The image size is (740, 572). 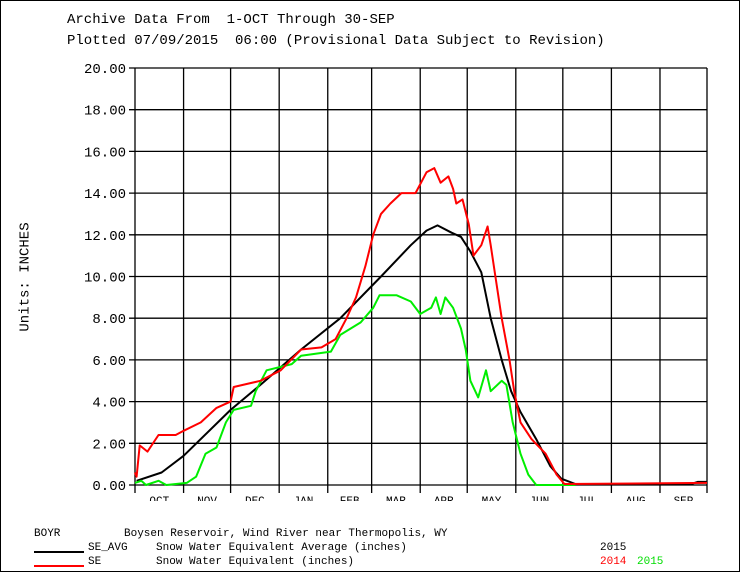 What do you see at coordinates (492, 498) in the screenshot?
I see `x-tick-label: MAY` at bounding box center [492, 498].